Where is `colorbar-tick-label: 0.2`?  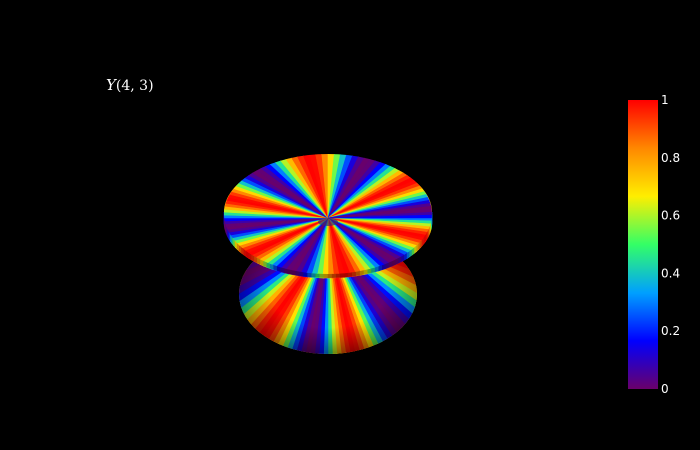
colorbar-tick-label: 0.2 is located at coordinates (670, 331).